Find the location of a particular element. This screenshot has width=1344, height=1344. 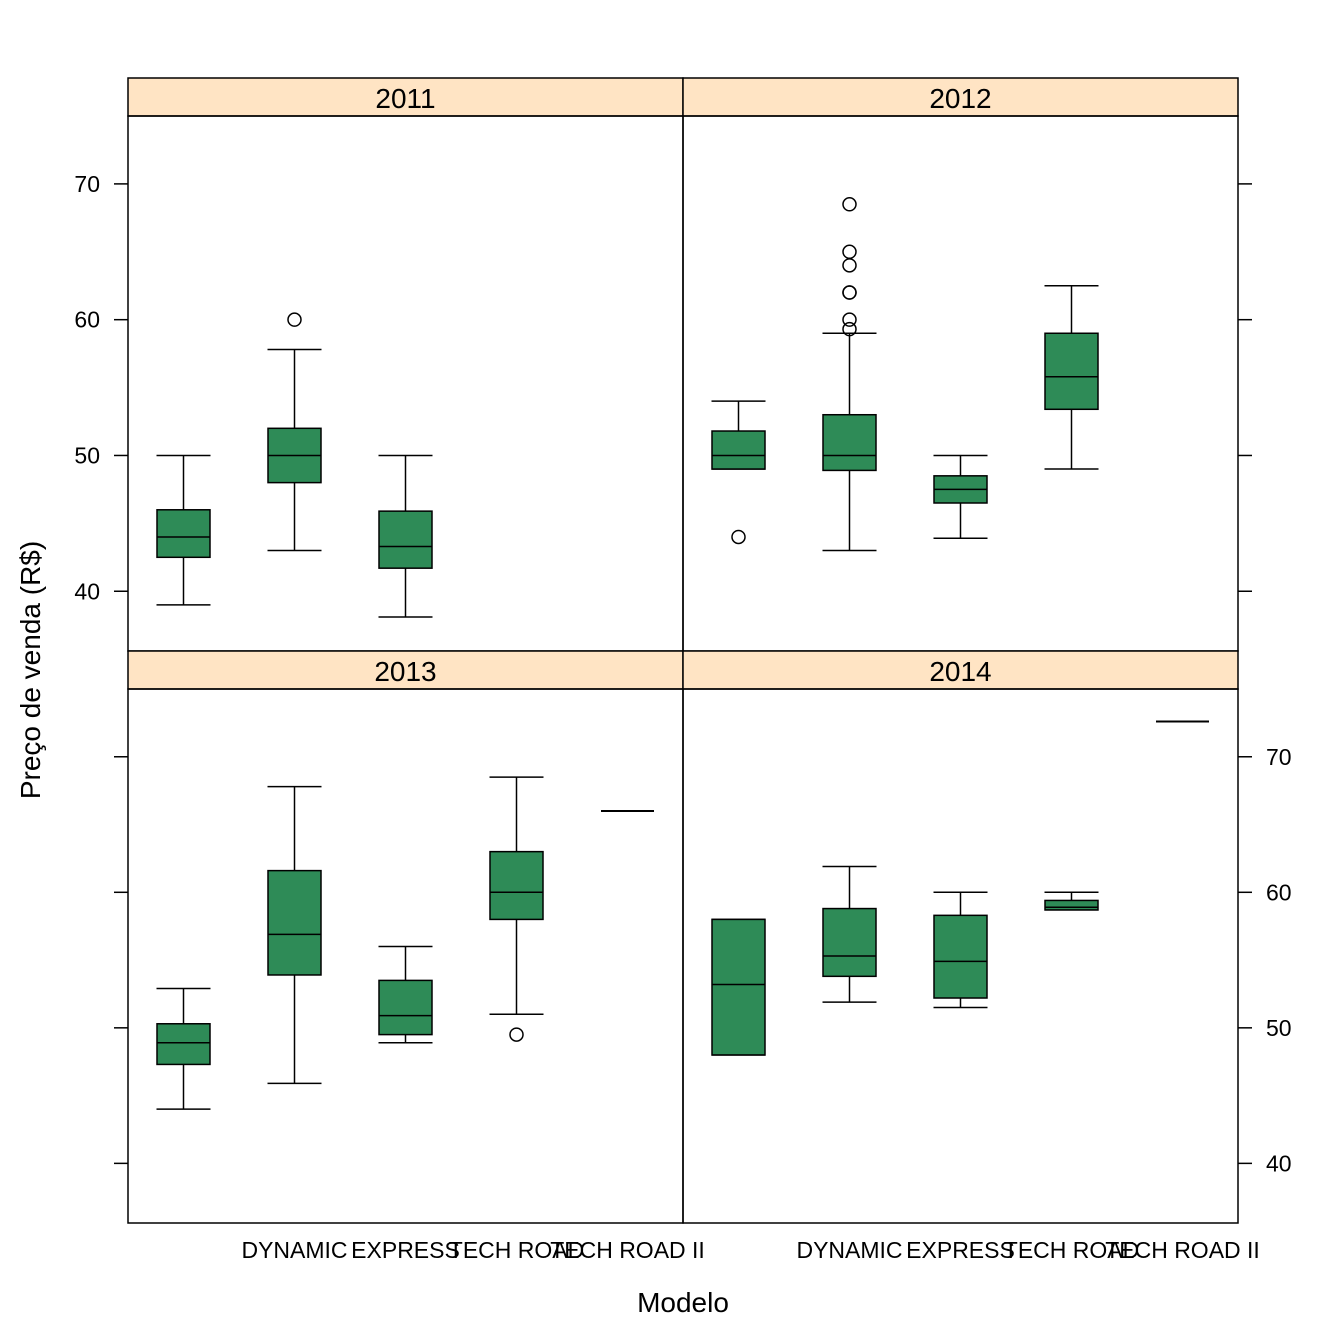

y-axis-label: Preço de venda (R$) is located at coordinates (30, 670).